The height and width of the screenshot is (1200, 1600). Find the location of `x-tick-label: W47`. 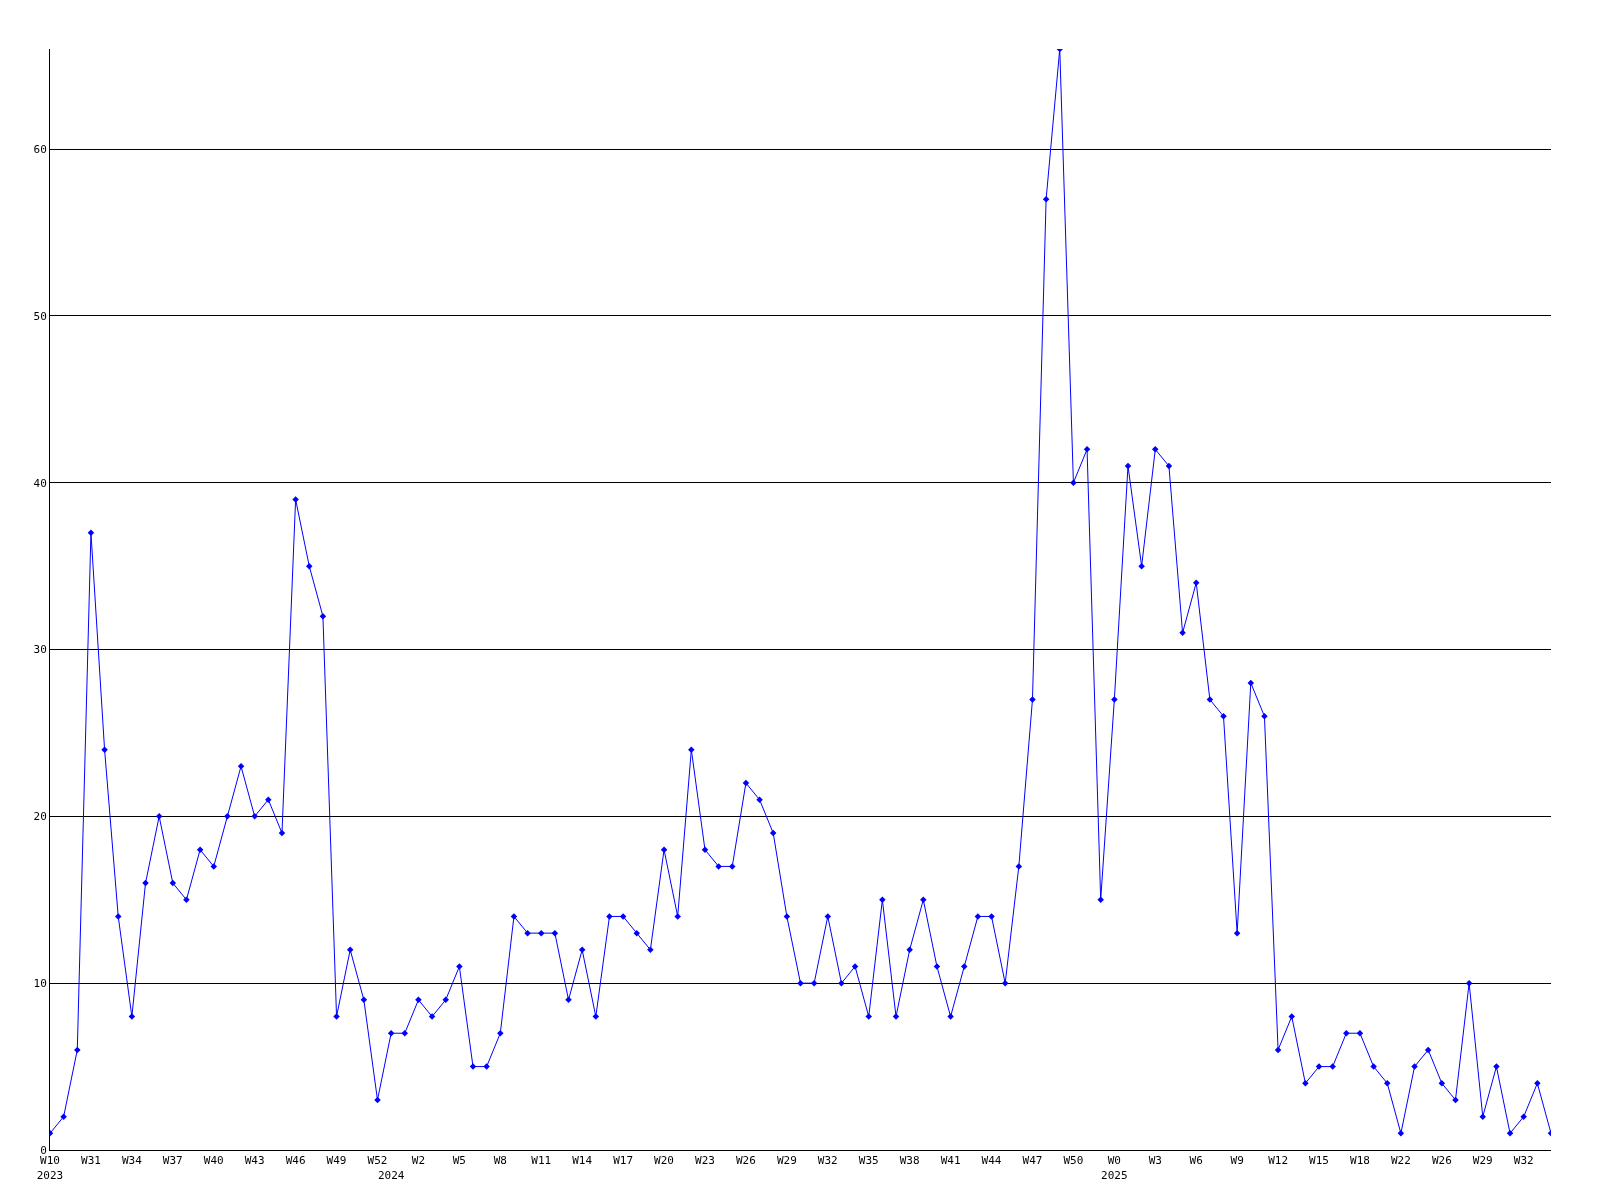

x-tick-label: W47 is located at coordinates (1032, 1161).